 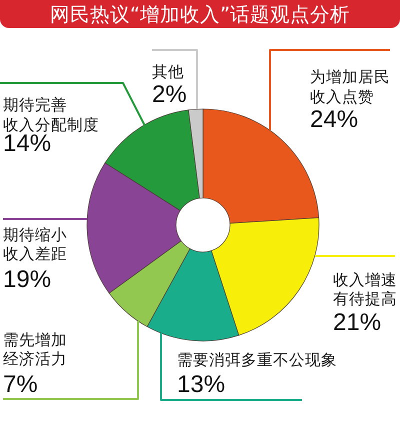 I want to click on data-label: 24%, so click(x=334, y=119).